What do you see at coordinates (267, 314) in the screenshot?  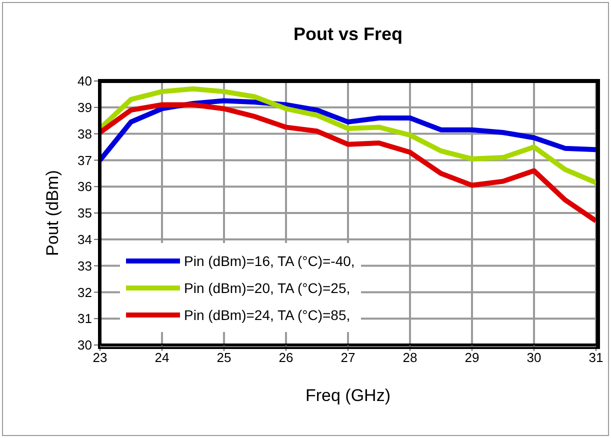 I see `legend-label: Pin (dBm)=24, TA (°C)=85,` at bounding box center [267, 314].